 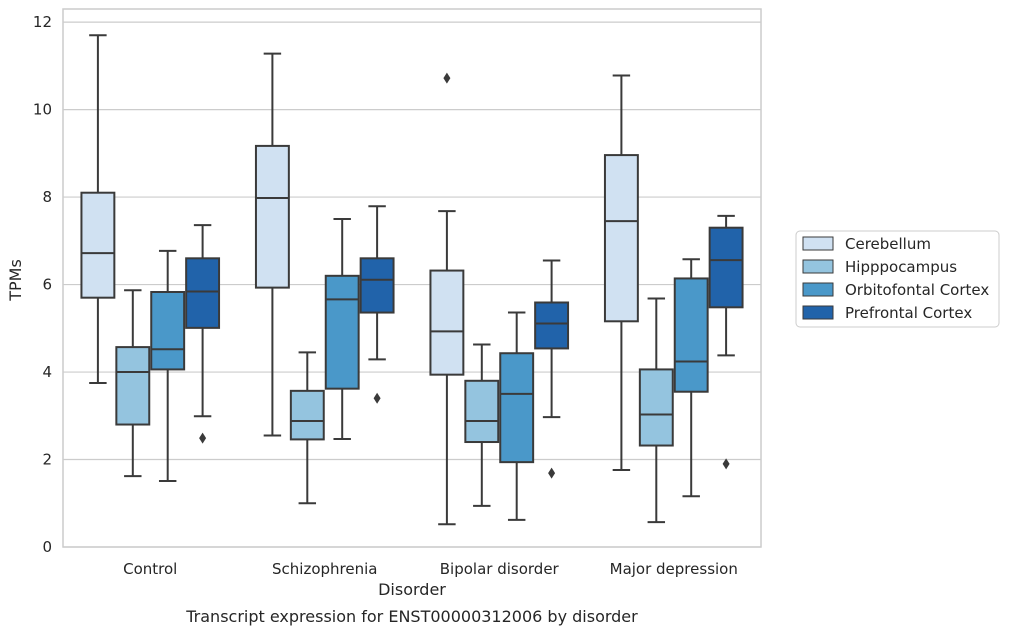 I want to click on legend-label: Prefrontal Cortex, so click(x=908, y=313).